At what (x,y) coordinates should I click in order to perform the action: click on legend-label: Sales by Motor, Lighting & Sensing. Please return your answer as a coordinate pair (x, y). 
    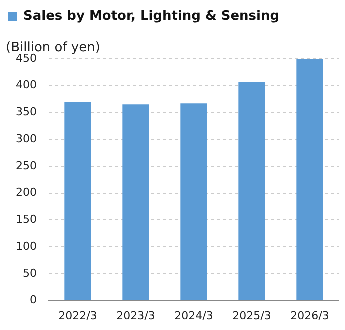
    Looking at the image, I should click on (152, 16).